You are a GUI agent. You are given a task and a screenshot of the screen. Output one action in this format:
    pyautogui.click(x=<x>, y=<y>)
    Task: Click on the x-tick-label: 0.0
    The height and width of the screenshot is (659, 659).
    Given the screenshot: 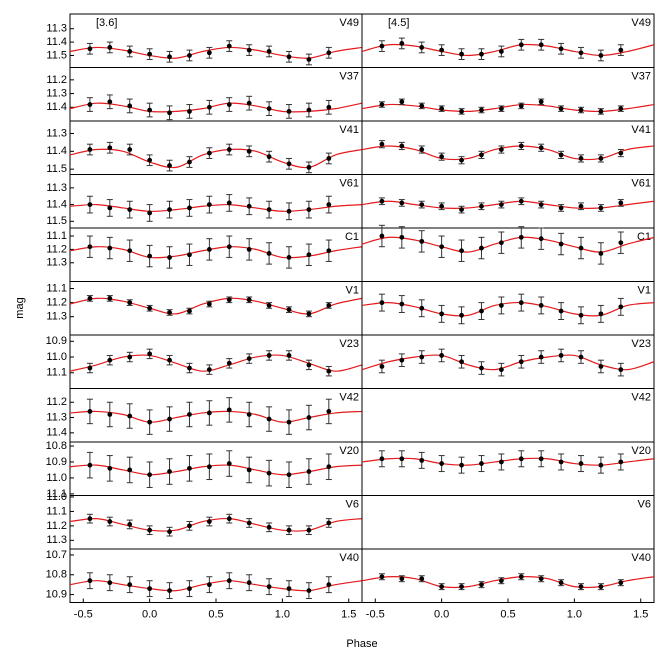 What is the action you would take?
    pyautogui.click(x=441, y=614)
    